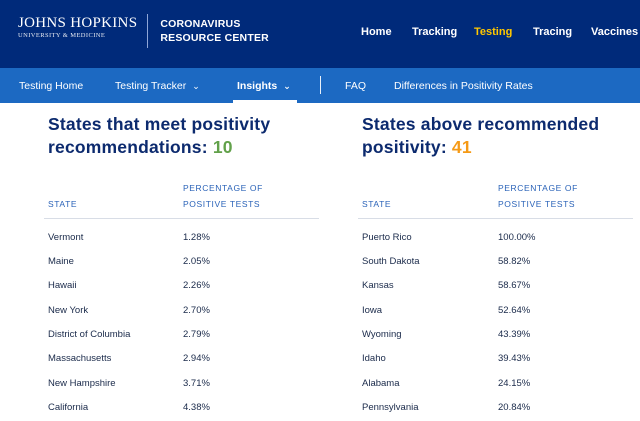 The height and width of the screenshot is (421, 640). Describe the element at coordinates (481, 124) in the screenshot. I see `right-heading-line1: States above recommended` at that location.